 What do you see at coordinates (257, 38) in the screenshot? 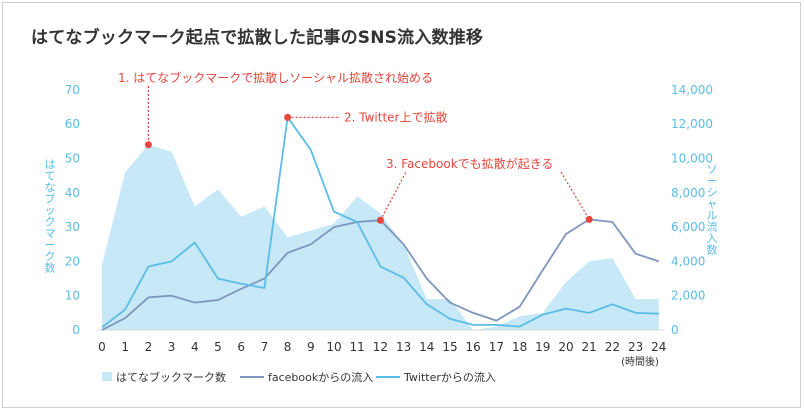
I see `chart-title: はてなブックマーク起点で拡散した記事のSNS流入数推移` at bounding box center [257, 38].